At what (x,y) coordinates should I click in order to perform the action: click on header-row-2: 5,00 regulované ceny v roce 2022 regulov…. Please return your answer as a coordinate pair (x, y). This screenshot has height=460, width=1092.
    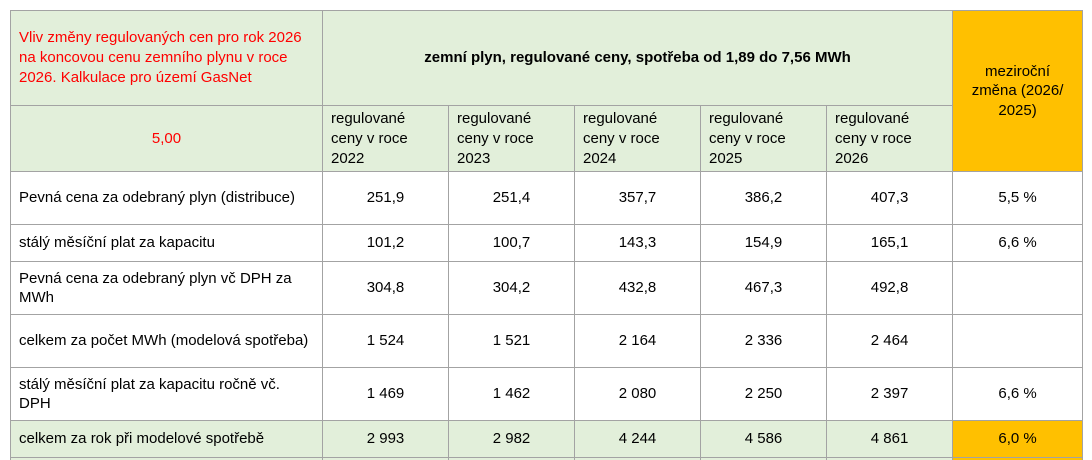
    Looking at the image, I should click on (546, 138).